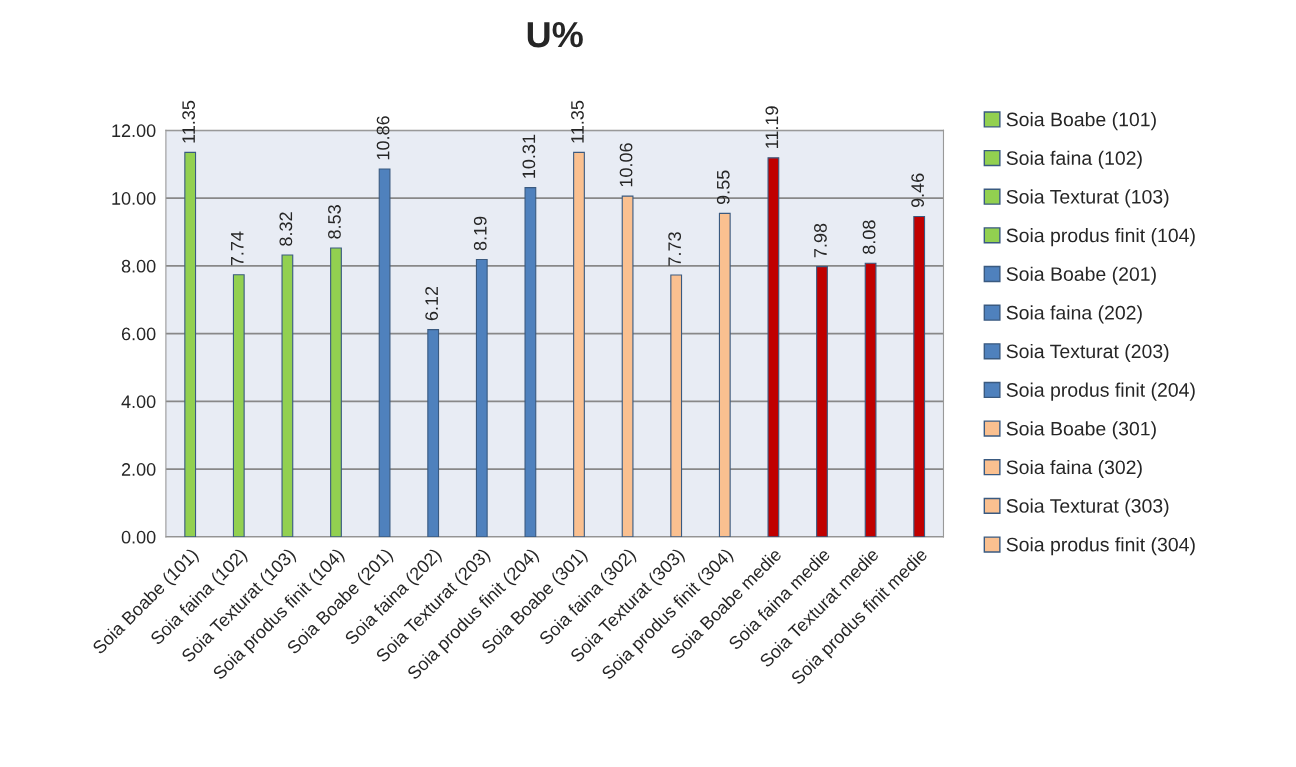 Image resolution: width=1296 pixels, height=767 pixels. What do you see at coordinates (820, 240) in the screenshot?
I see `data-label: 7.98` at bounding box center [820, 240].